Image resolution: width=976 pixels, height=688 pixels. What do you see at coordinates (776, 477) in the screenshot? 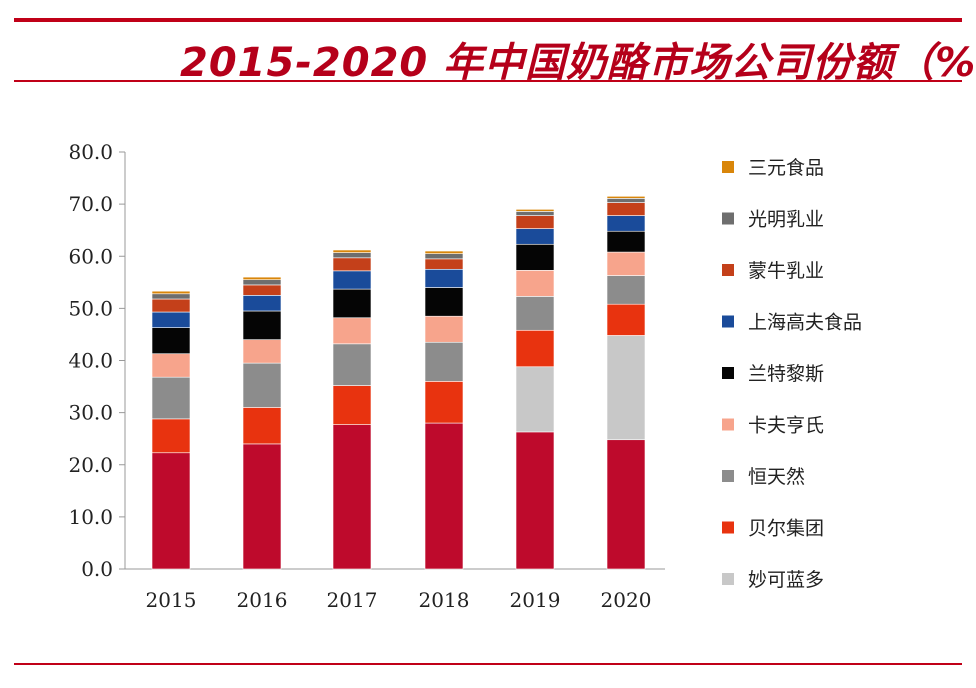
I see `legend-label: 恒天然` at bounding box center [776, 477].